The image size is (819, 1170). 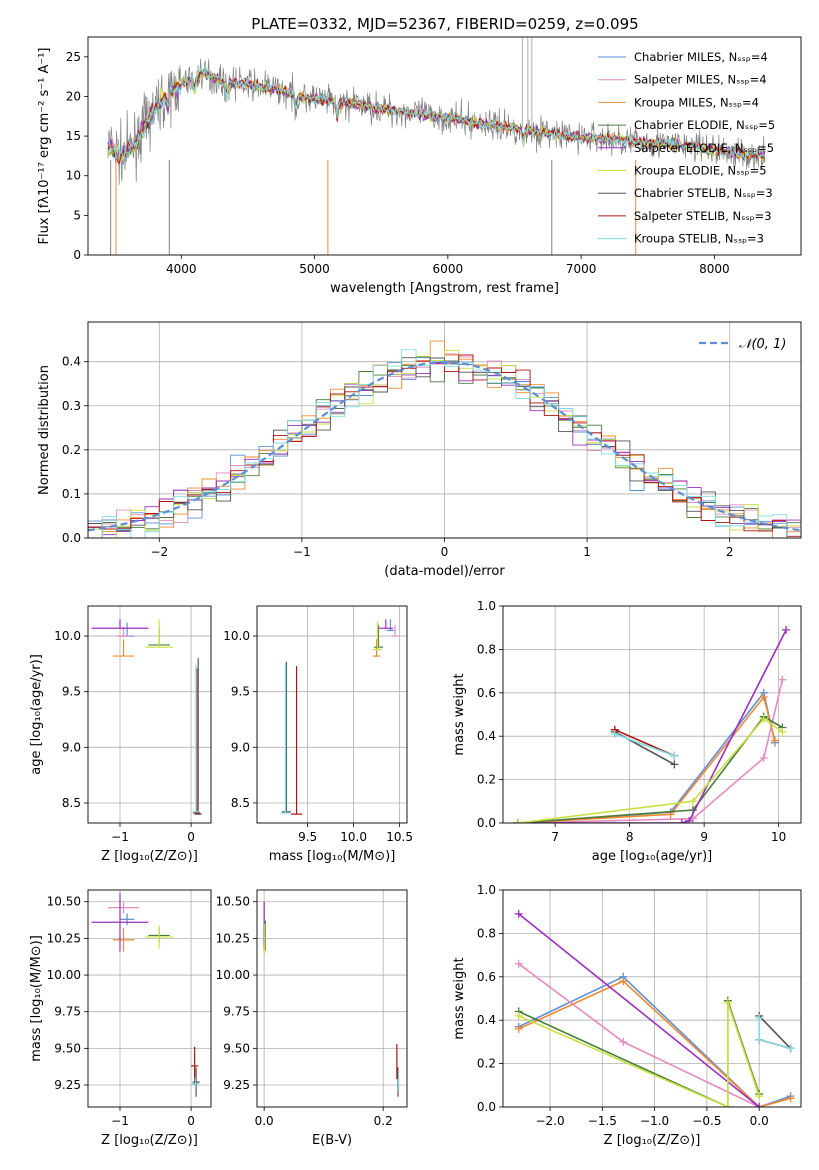 I want to click on ticks: −2.0 −1.5 −1.0 −0.5 0.0 0.0 0.2 0.4 0.6 0.8 1.0, so click(x=623, y=1005).